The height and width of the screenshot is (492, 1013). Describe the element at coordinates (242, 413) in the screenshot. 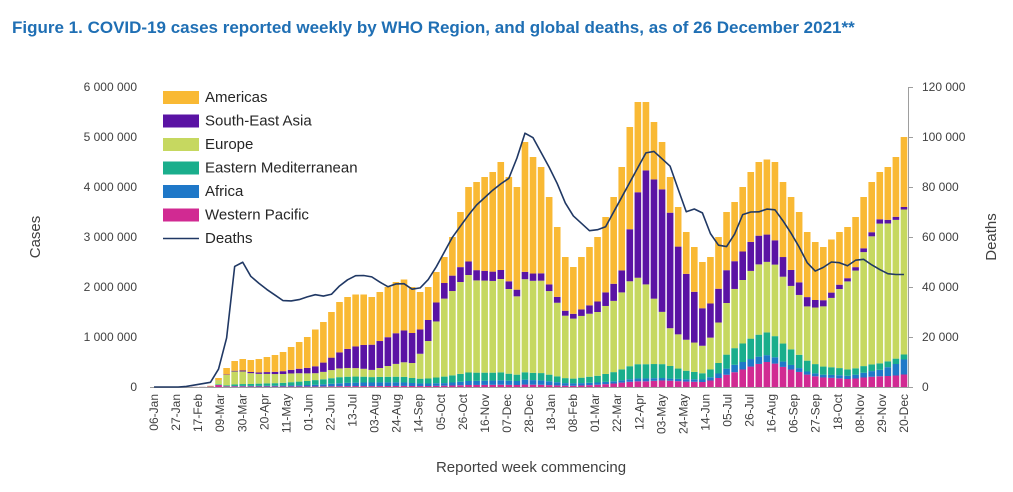

I see `x-tick-label: 30-Mar` at that location.